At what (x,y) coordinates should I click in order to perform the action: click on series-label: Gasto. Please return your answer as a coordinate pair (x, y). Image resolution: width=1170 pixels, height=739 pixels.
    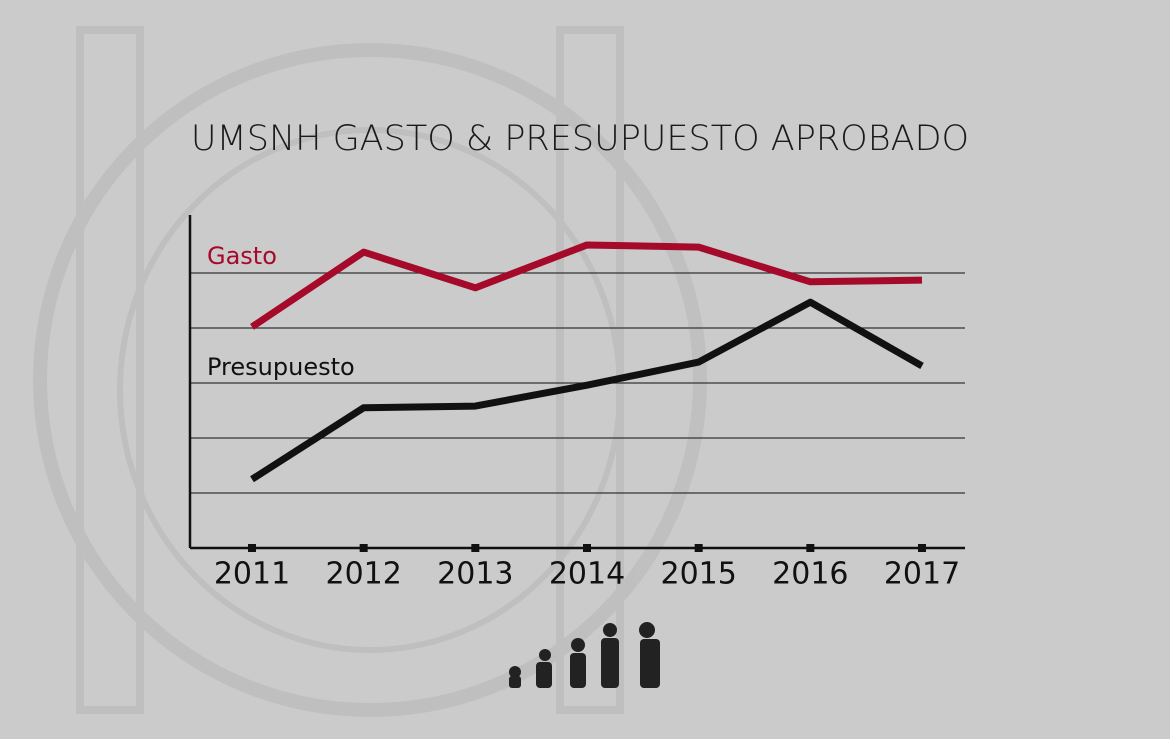
    Looking at the image, I should click on (242, 256).